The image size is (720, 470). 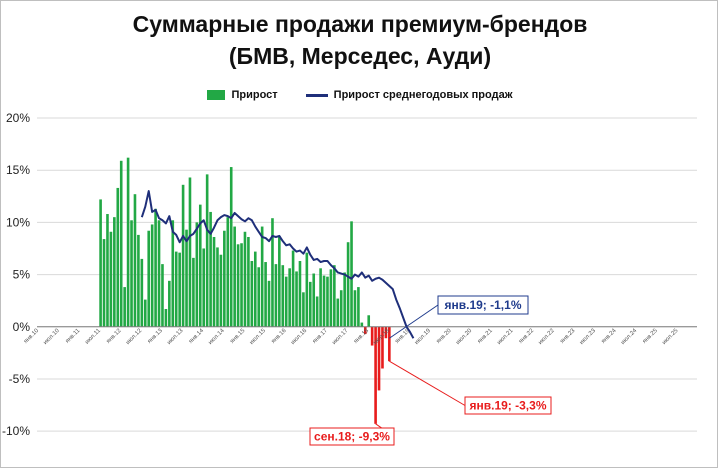 What do you see at coordinates (18, 118) in the screenshot?
I see `y-tick-label: 20%` at bounding box center [18, 118].